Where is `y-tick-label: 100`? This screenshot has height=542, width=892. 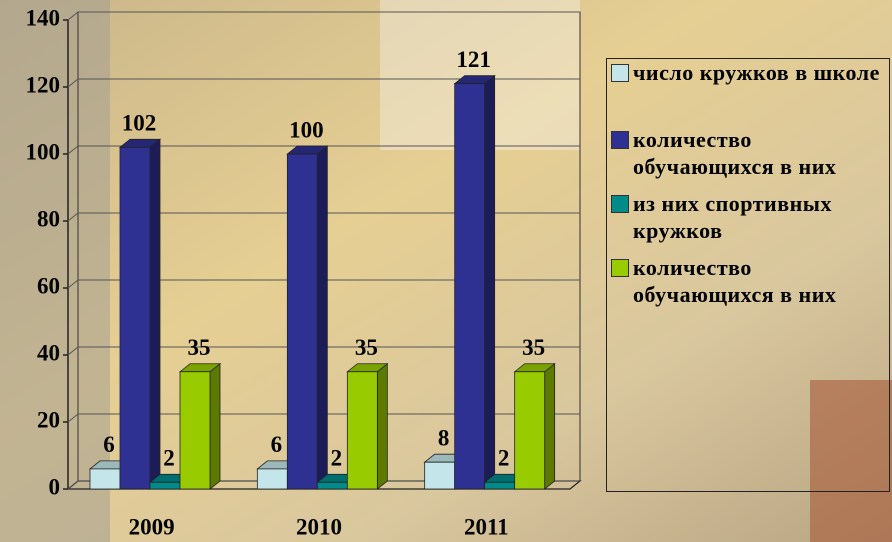
y-tick-label: 100 is located at coordinates (43, 151).